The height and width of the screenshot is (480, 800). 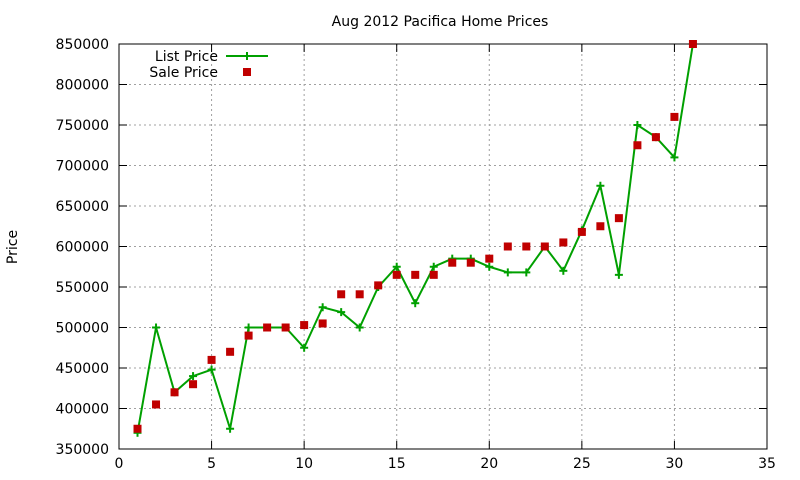 What do you see at coordinates (82, 450) in the screenshot?
I see `y-tick-label: 350000` at bounding box center [82, 450].